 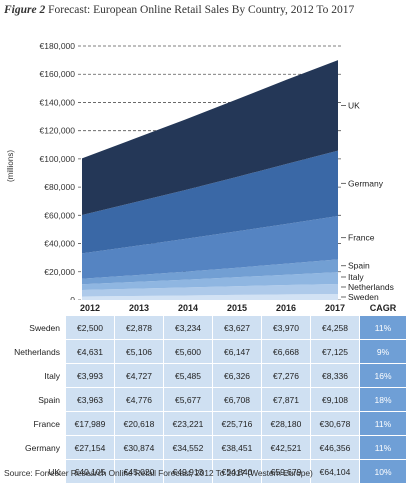 What do you see at coordinates (90, 351) in the screenshot?
I see `table-cell: €4,631` at bounding box center [90, 351].